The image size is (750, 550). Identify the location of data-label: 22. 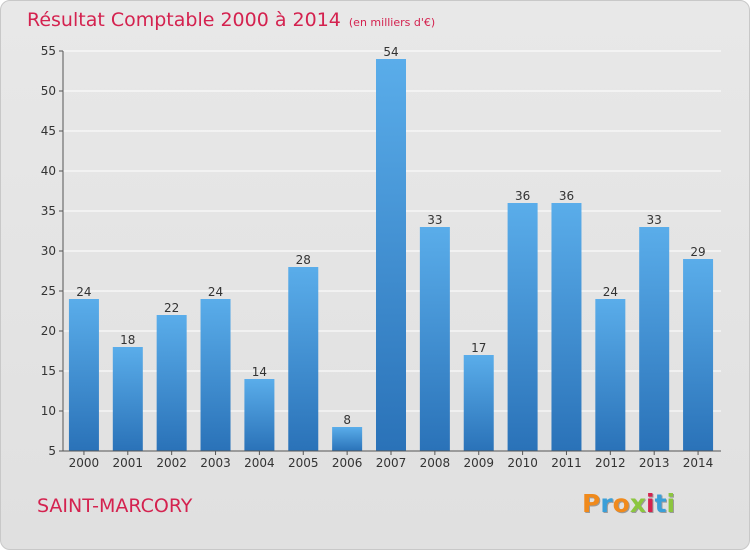
(171, 308).